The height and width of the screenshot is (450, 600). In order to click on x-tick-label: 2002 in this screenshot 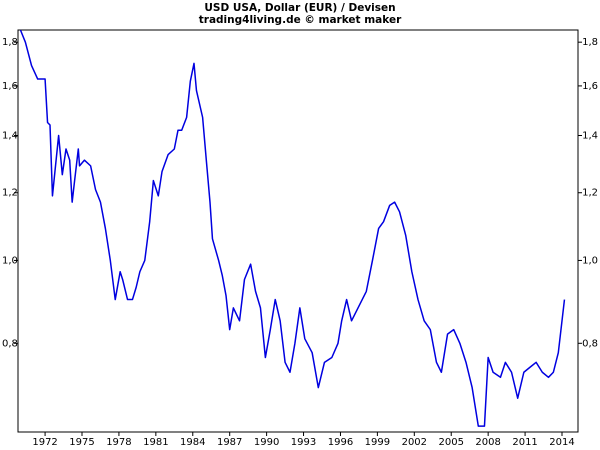, I will do `click(414, 442)`.